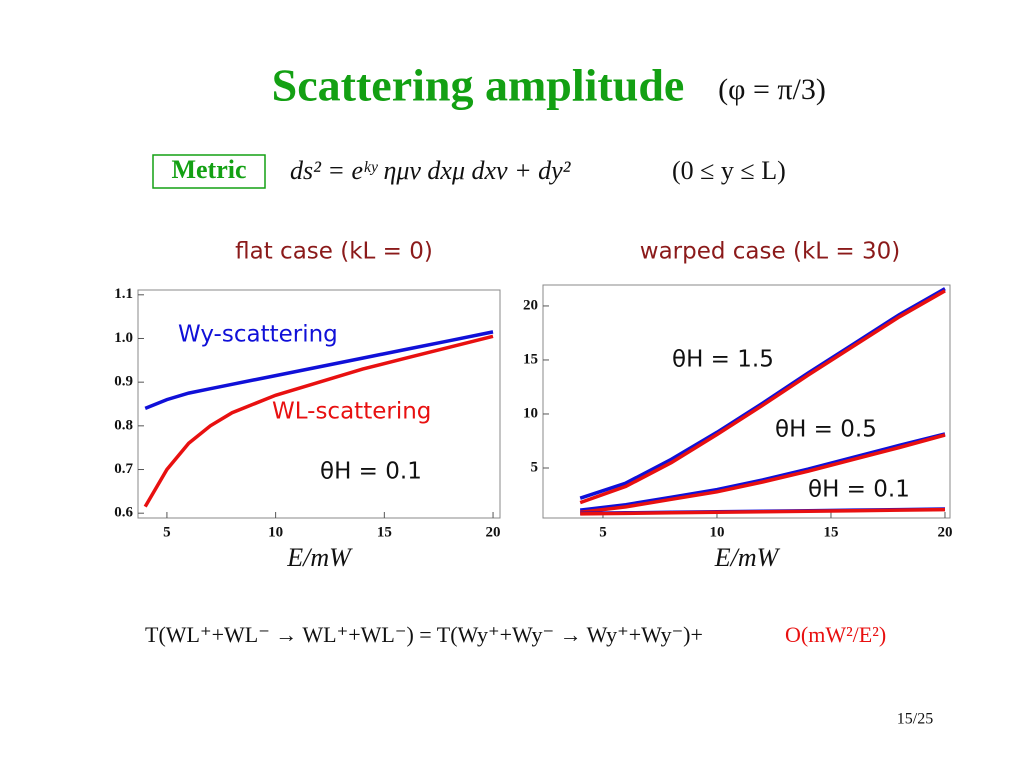  I want to click on metric-label: Metric, so click(208, 169).